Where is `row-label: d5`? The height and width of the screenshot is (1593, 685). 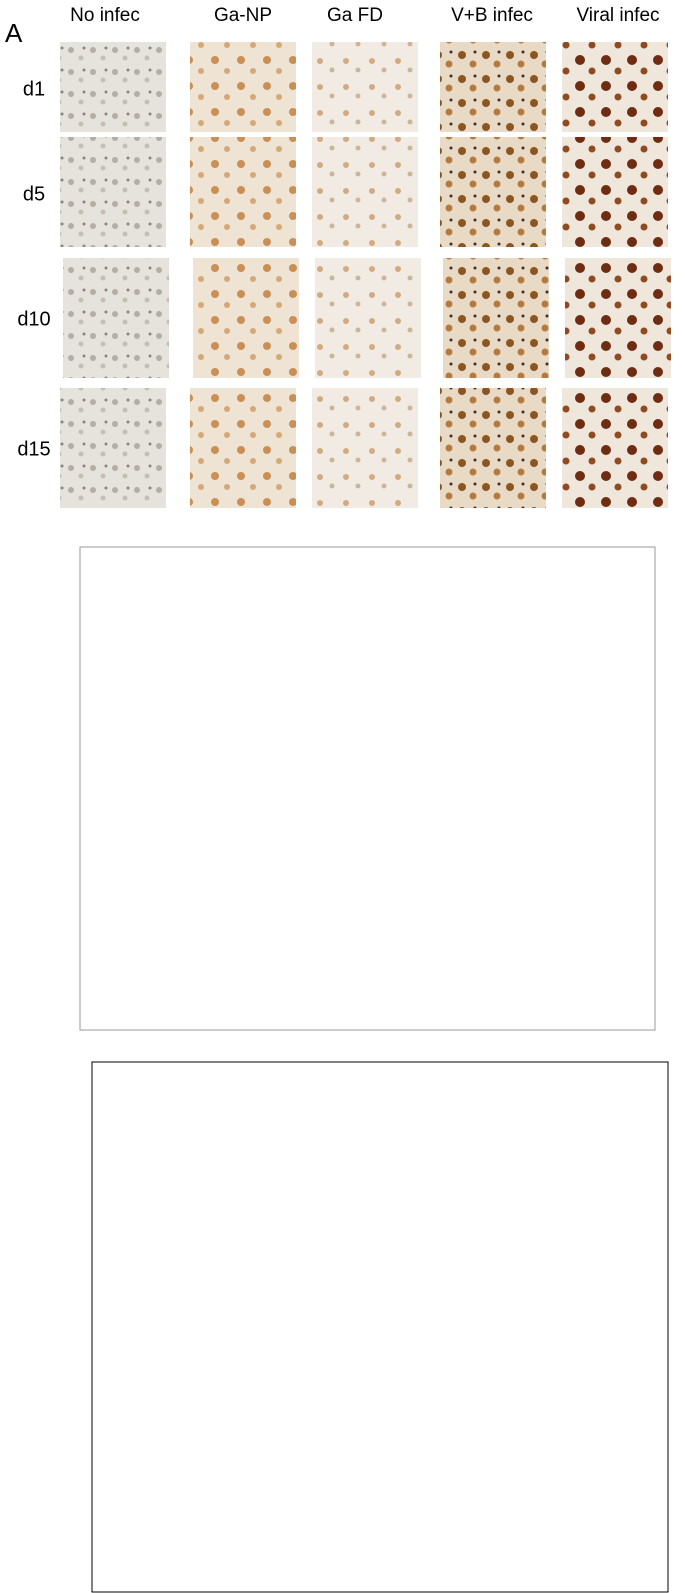
row-label: d5 is located at coordinates (34, 194).